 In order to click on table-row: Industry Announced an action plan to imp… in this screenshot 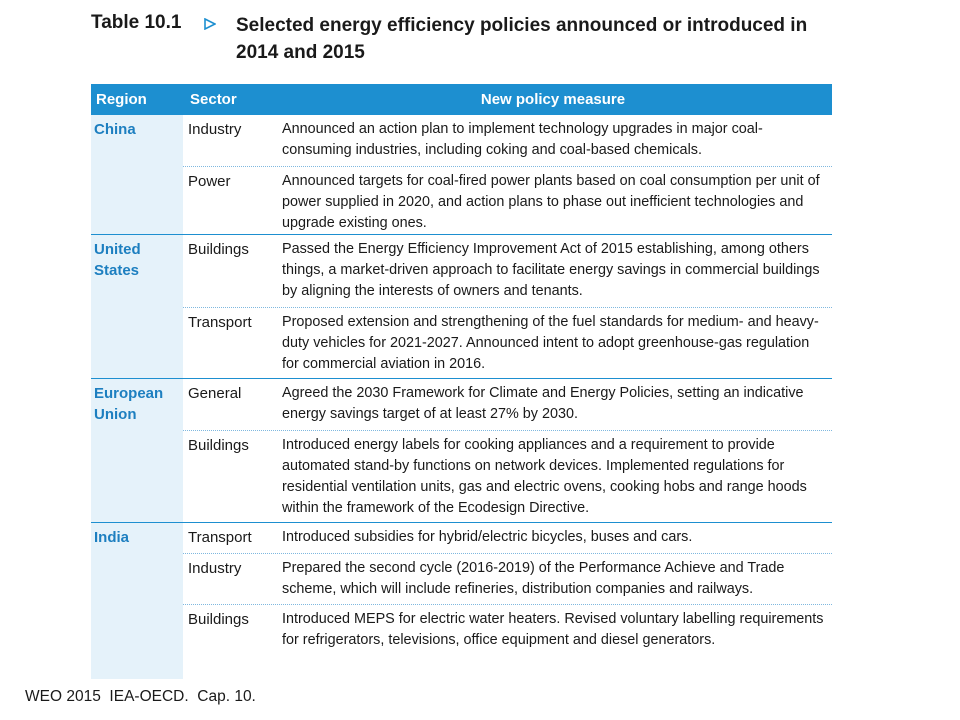, I will do `click(507, 141)`.